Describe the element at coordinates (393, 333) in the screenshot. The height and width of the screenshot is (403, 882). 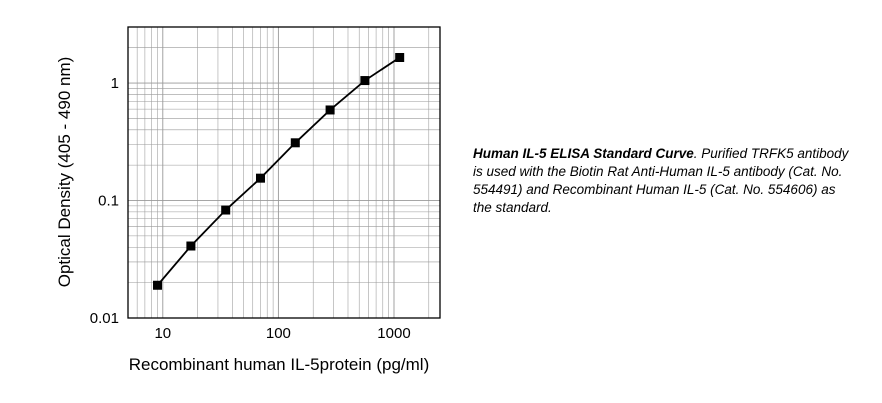
I see `x-tick-label: 1000` at that location.